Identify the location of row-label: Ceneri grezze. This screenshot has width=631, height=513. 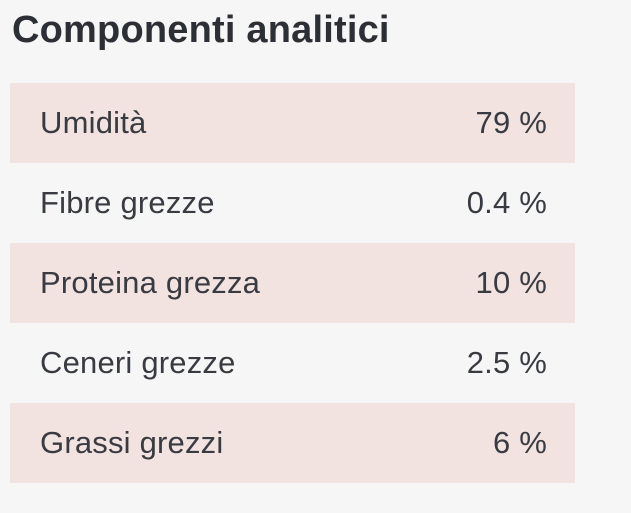
(138, 362).